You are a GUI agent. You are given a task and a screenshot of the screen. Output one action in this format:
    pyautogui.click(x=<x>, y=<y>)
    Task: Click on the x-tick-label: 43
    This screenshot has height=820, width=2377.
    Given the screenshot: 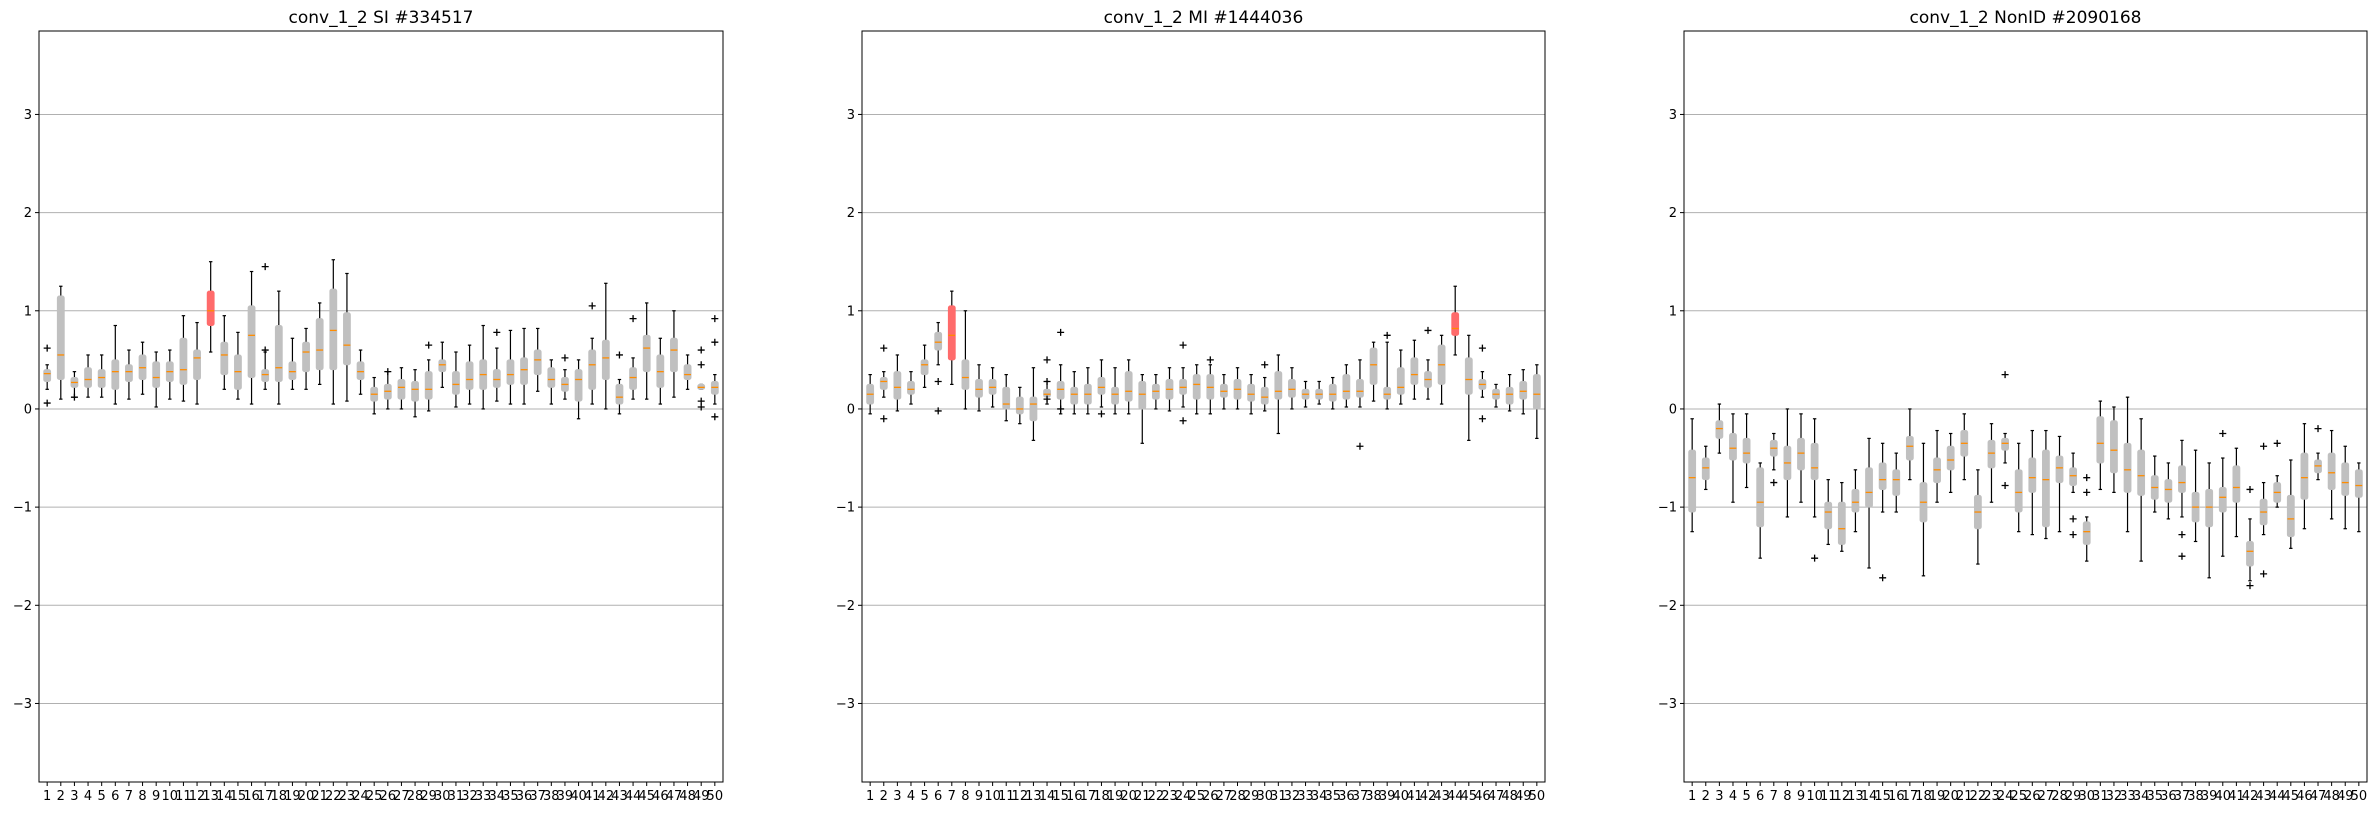 What is the action you would take?
    pyautogui.click(x=1441, y=796)
    